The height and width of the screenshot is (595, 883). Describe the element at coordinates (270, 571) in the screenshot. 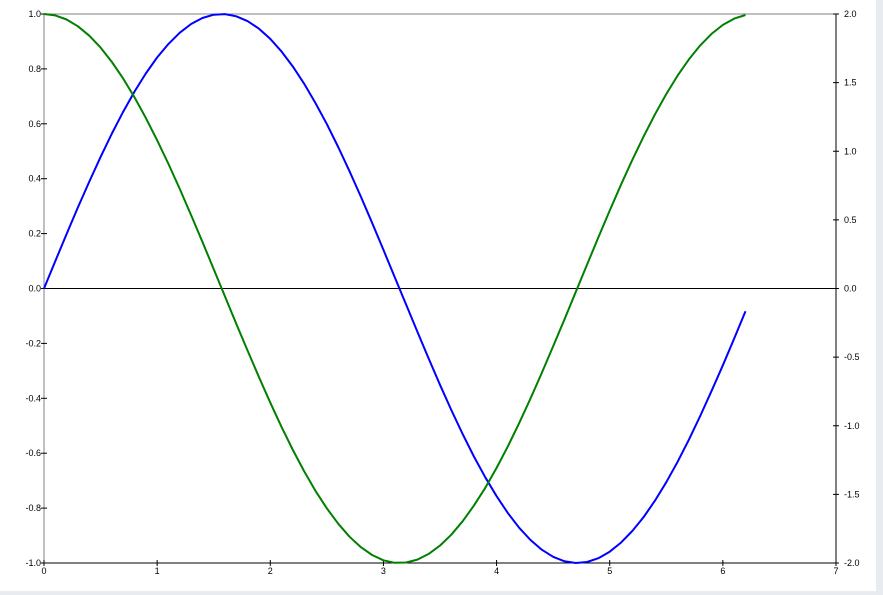

I see `x-tick-label: 2` at that location.